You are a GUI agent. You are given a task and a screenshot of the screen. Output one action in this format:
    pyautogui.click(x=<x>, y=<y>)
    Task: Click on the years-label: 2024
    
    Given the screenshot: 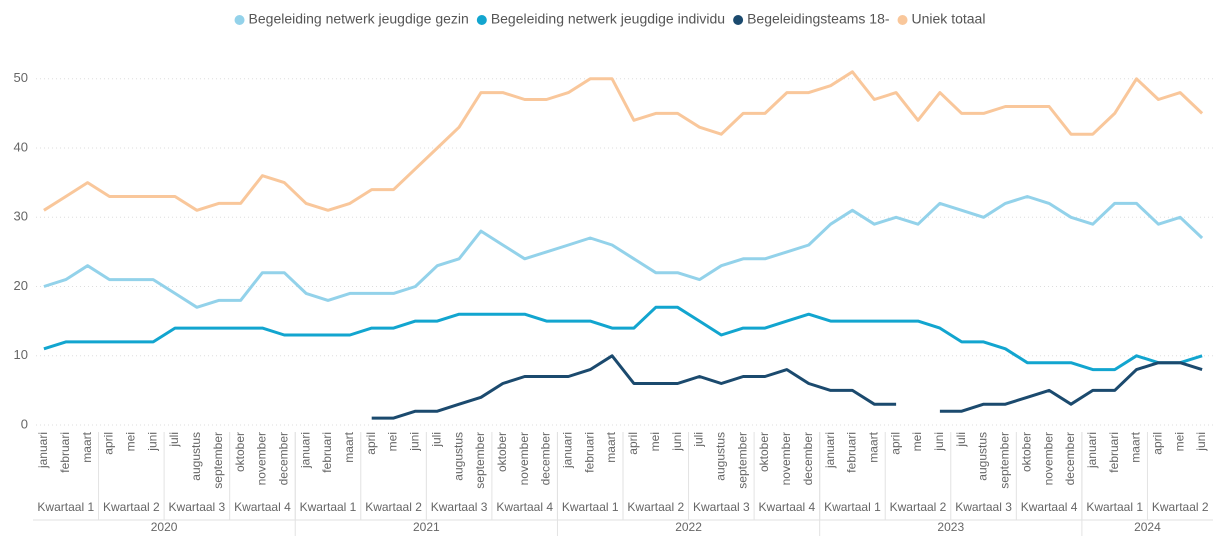 What is the action you would take?
    pyautogui.click(x=1147, y=527)
    